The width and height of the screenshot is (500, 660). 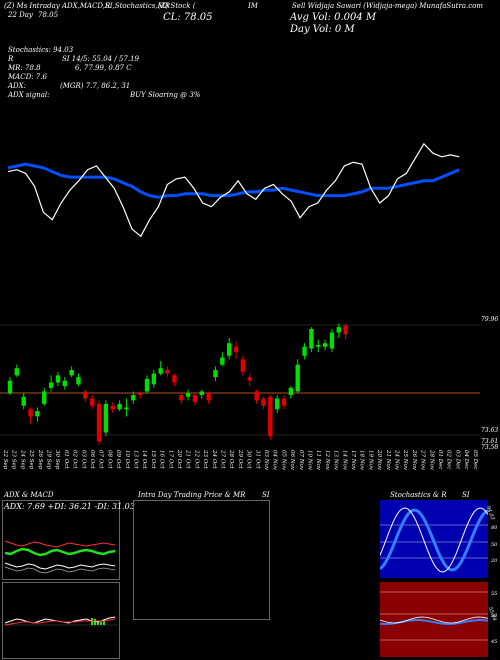 What do you see at coordinates (41, 50) in the screenshot?
I see `stochastics-value: Stochastics: 94.03` at bounding box center [41, 50].